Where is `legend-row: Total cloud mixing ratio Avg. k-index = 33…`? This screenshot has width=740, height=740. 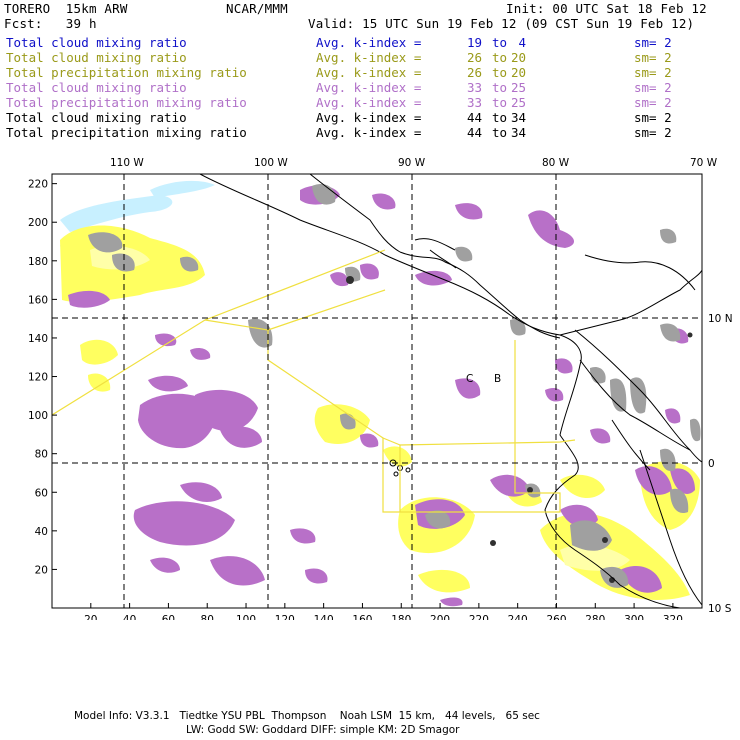 legend-row: Total cloud mixing ratio Avg. k-index = 33… is located at coordinates (366, 87).